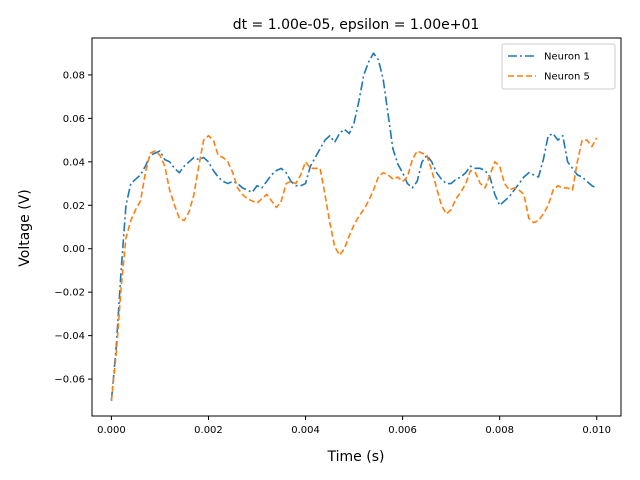  Describe the element at coordinates (567, 77) in the screenshot. I see `legend-label-2: Neuron 5` at that location.